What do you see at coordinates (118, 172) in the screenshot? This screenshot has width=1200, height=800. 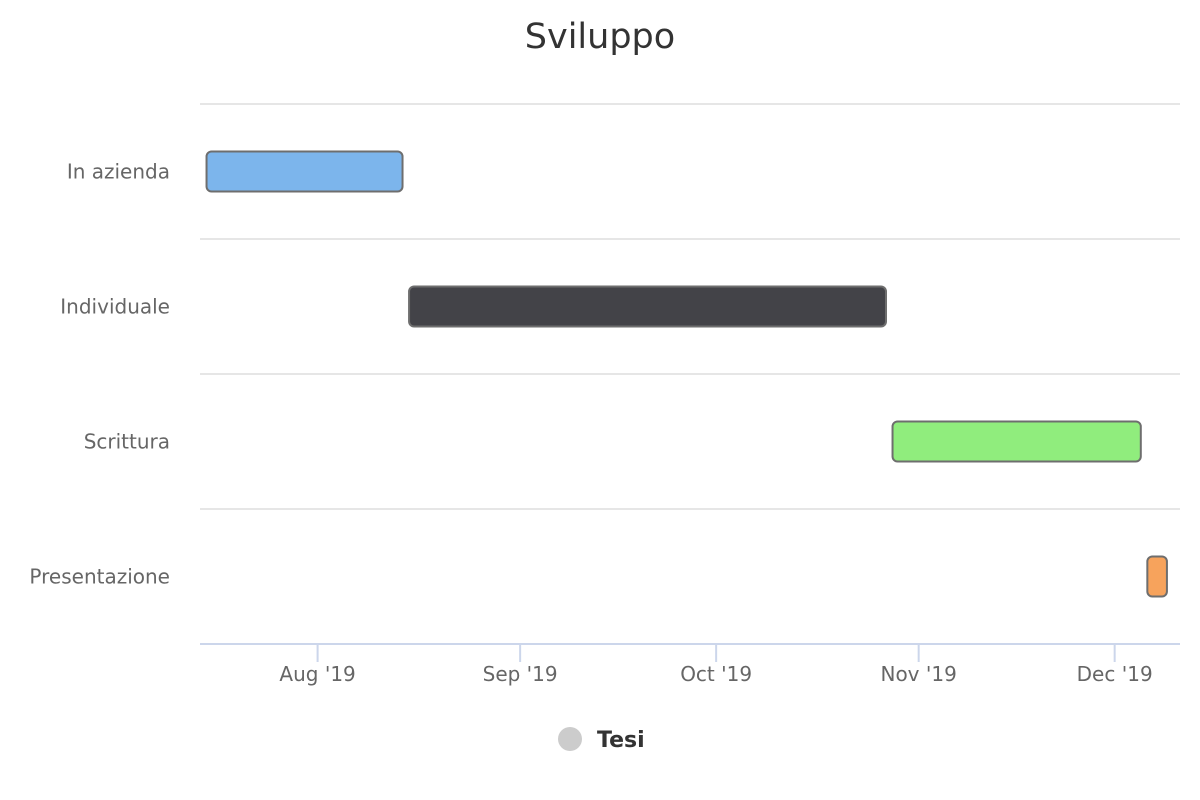 I see `category-label: In azienda` at bounding box center [118, 172].